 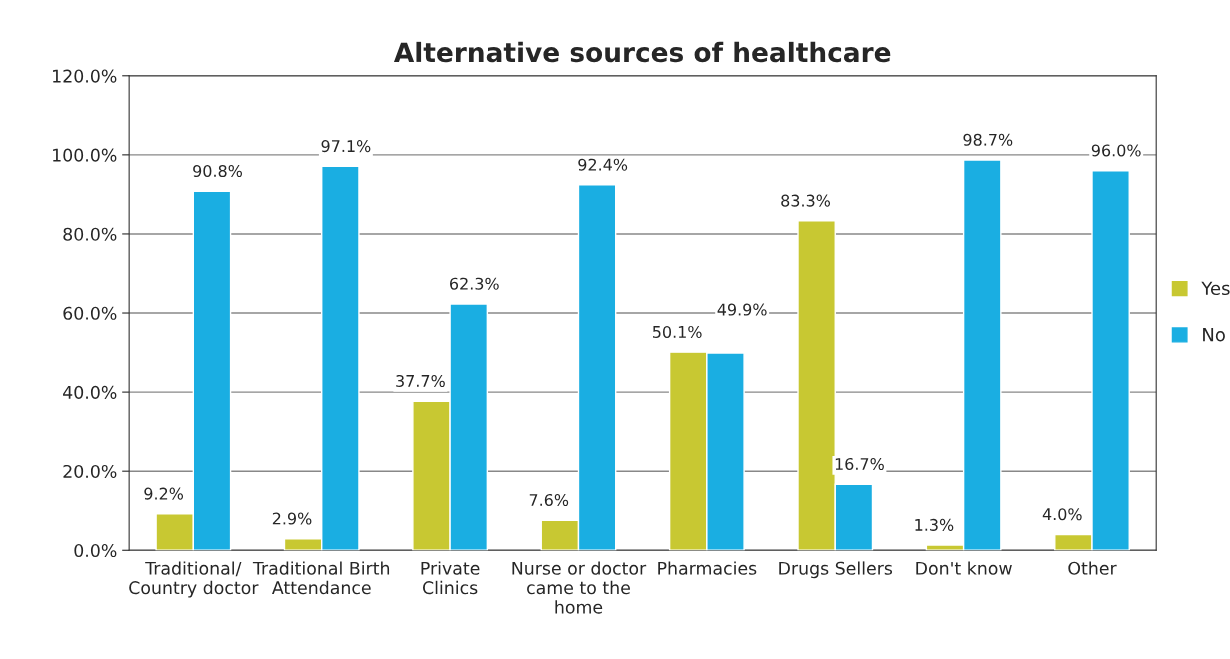 What do you see at coordinates (642, 52) in the screenshot?
I see `chart-title: Alternative sources of healthcare` at bounding box center [642, 52].